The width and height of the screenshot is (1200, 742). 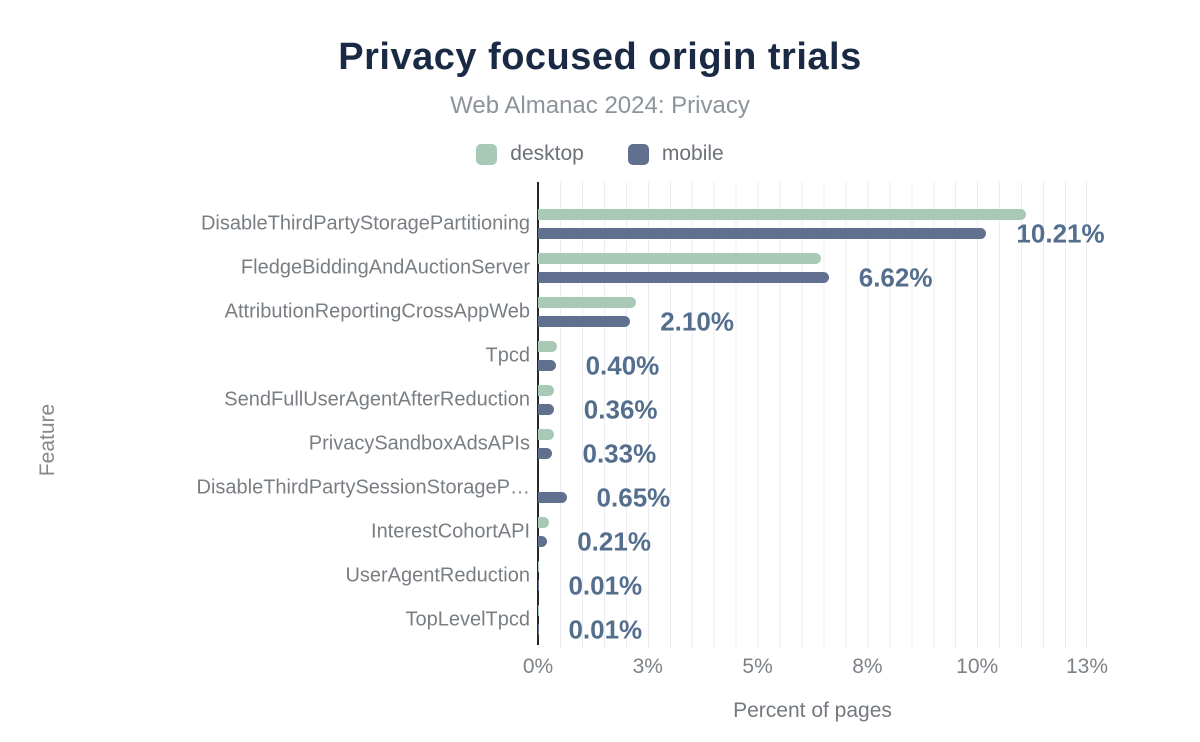 What do you see at coordinates (757, 666) in the screenshot?
I see `x-axis-tick: 5%` at bounding box center [757, 666].